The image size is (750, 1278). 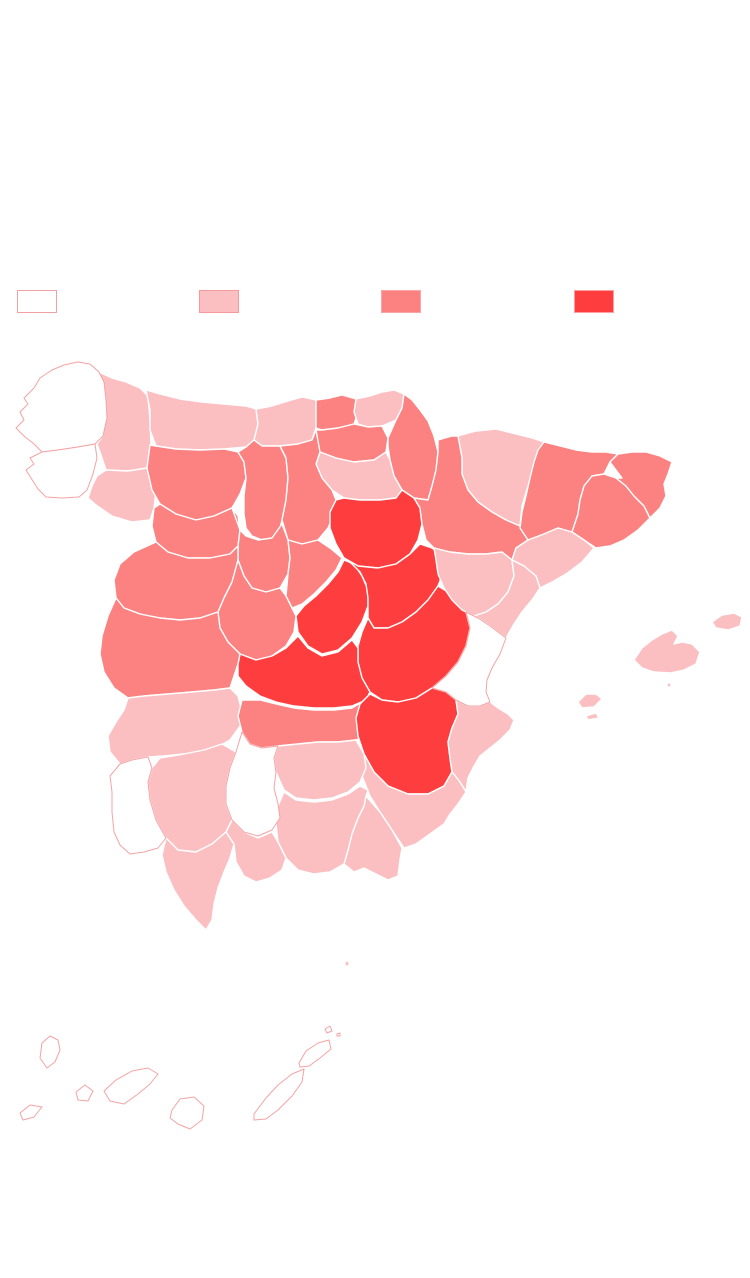 What do you see at coordinates (401, 301) in the screenshot?
I see `legend-swatch-mid` at bounding box center [401, 301].